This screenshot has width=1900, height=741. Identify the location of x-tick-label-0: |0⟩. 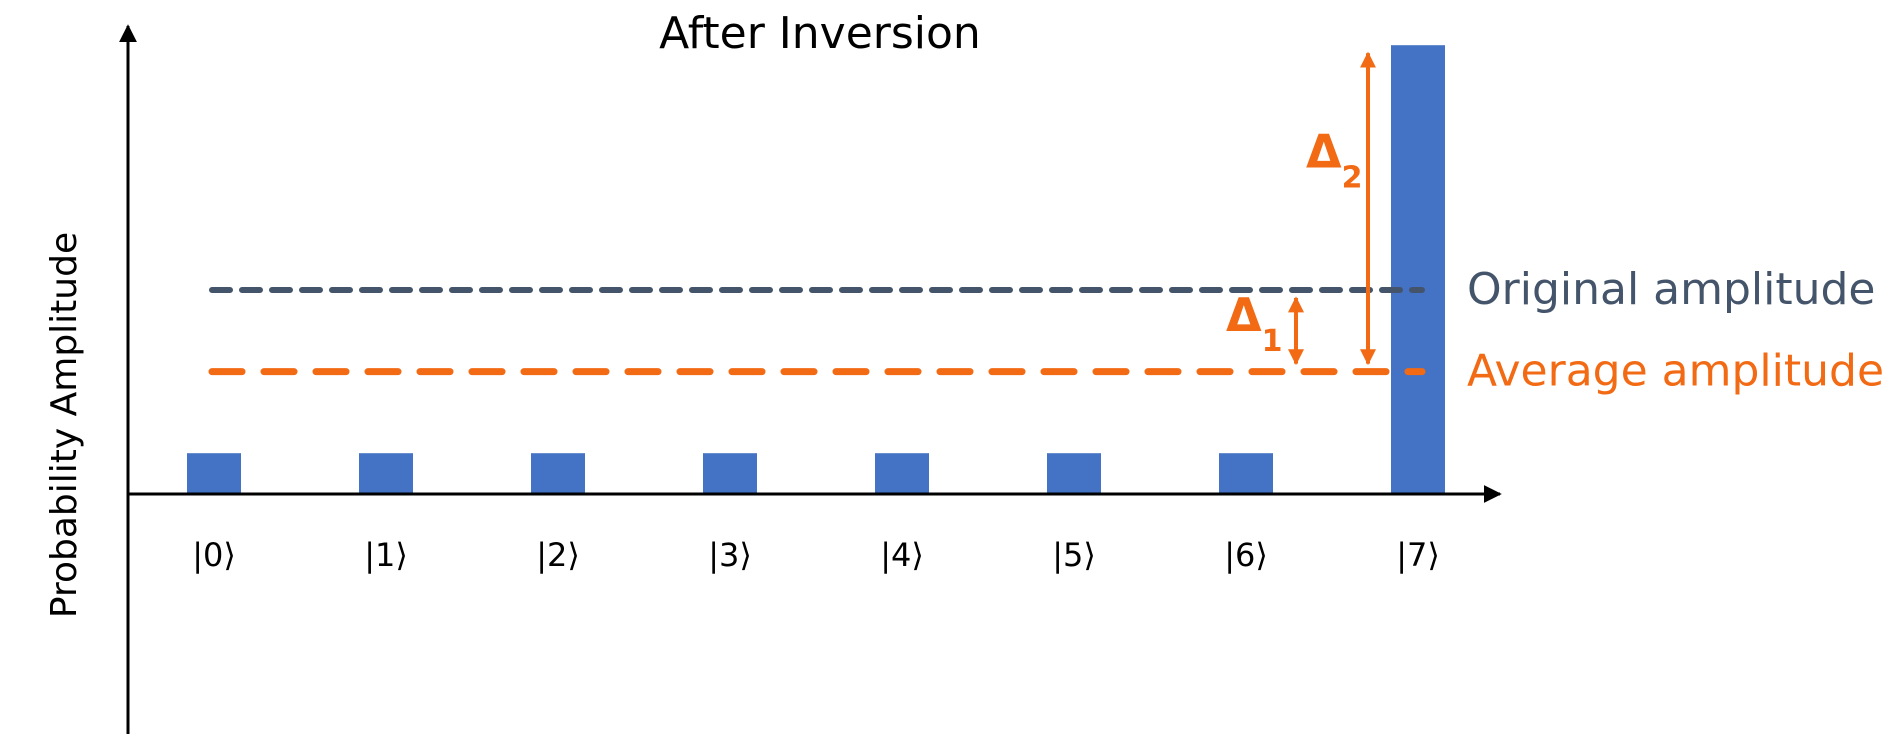
(214, 555).